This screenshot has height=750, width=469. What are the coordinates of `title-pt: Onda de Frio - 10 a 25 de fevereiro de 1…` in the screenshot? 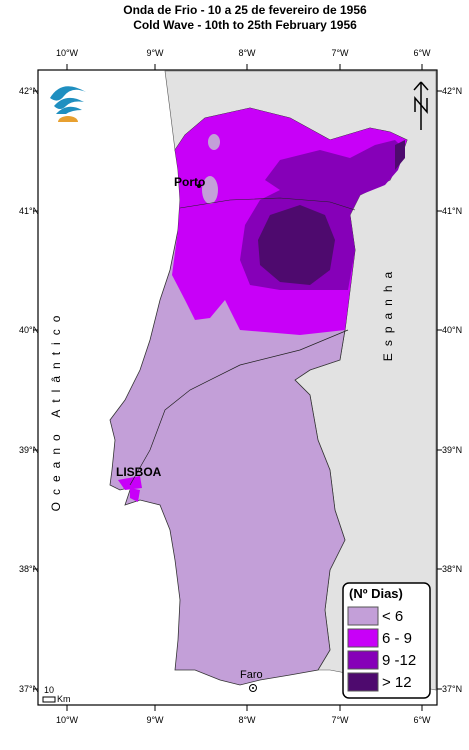 It's located at (245, 10).